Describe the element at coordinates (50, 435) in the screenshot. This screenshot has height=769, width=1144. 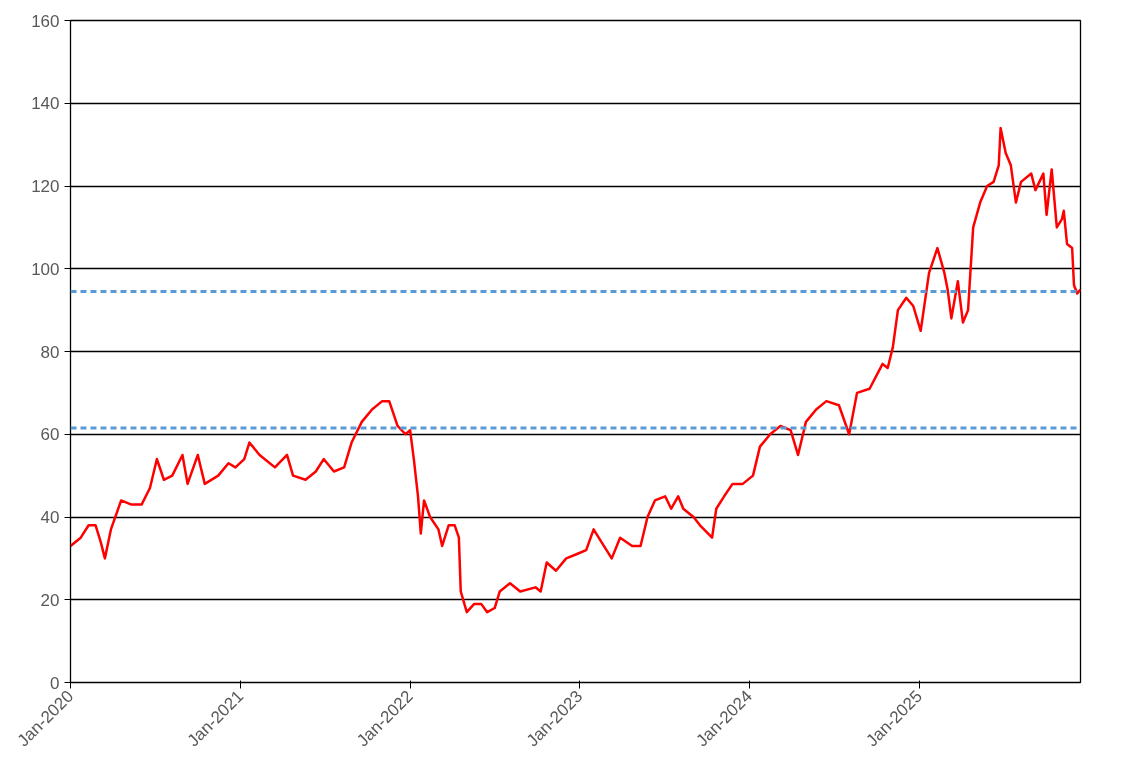
I see `y-tick-label: 60` at that location.